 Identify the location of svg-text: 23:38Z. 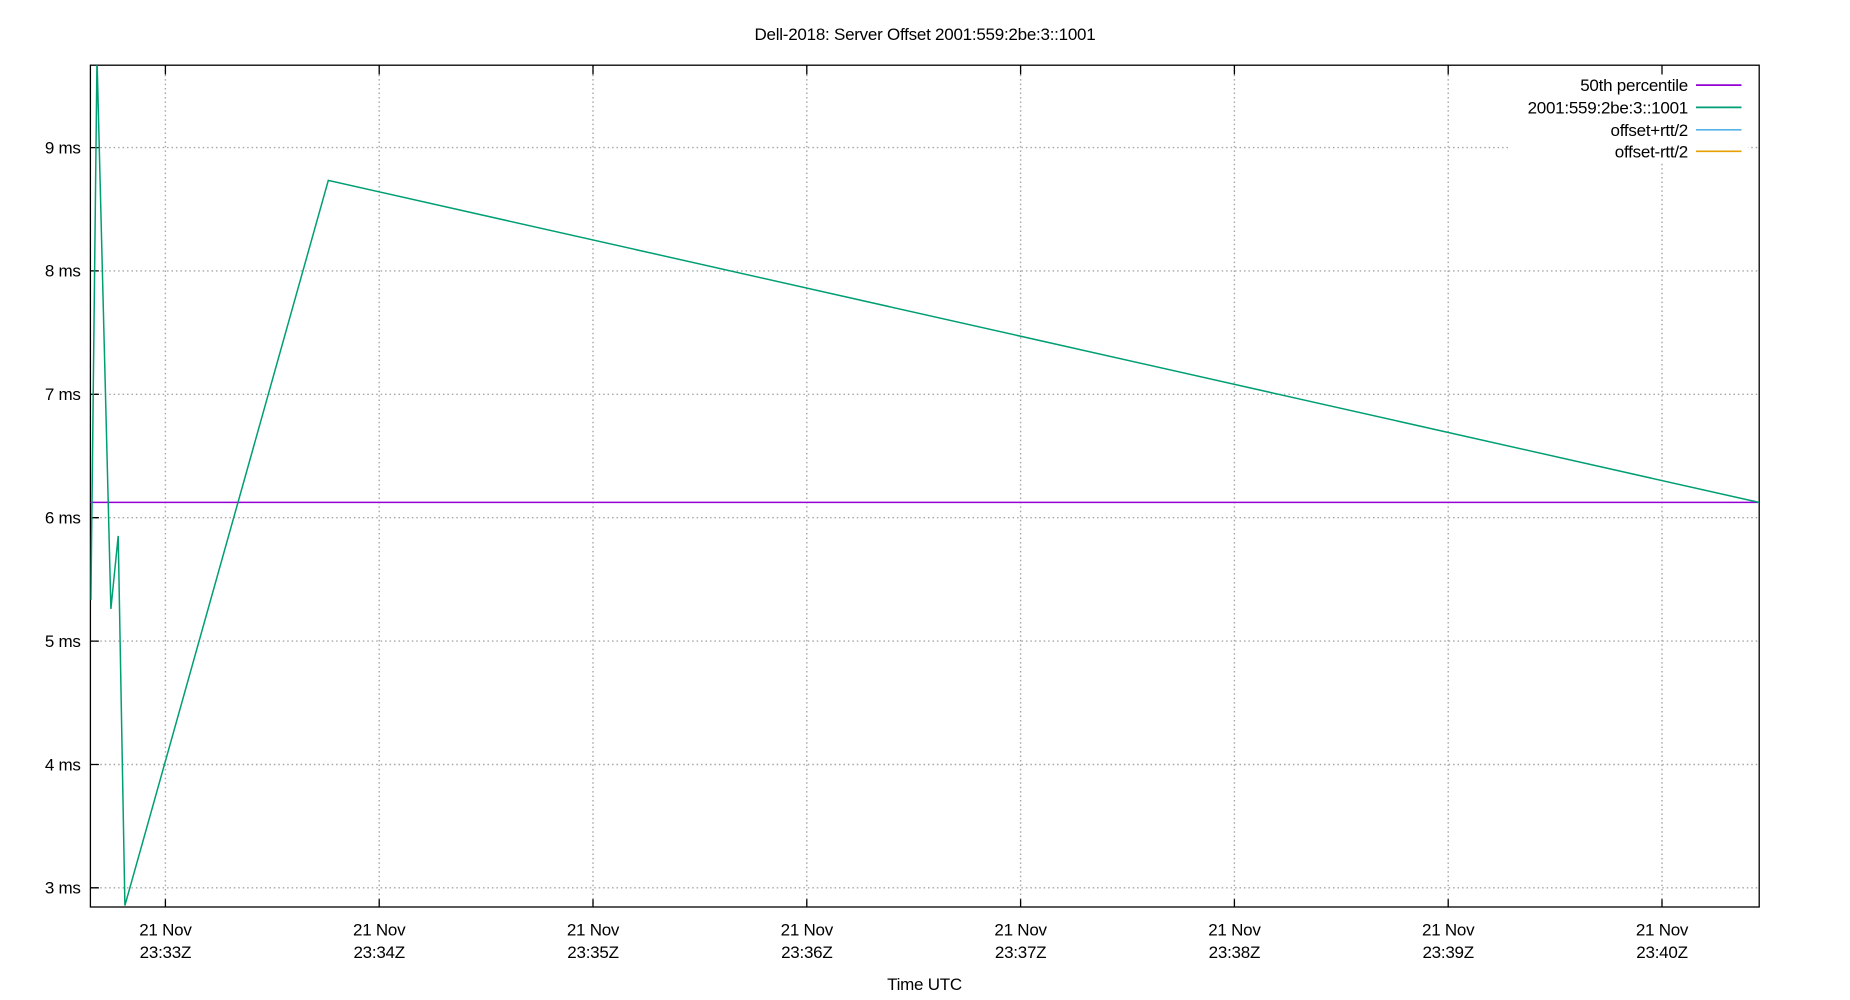
(1234, 952).